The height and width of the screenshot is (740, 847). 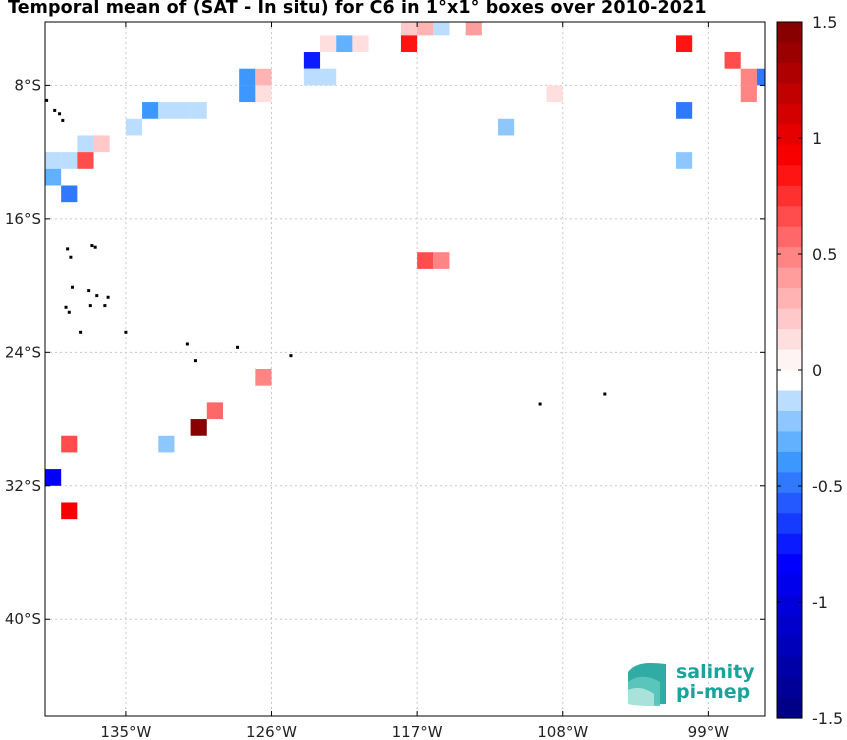 What do you see at coordinates (824, 254) in the screenshot?
I see `colorbar-tick-label: 0.5` at bounding box center [824, 254].